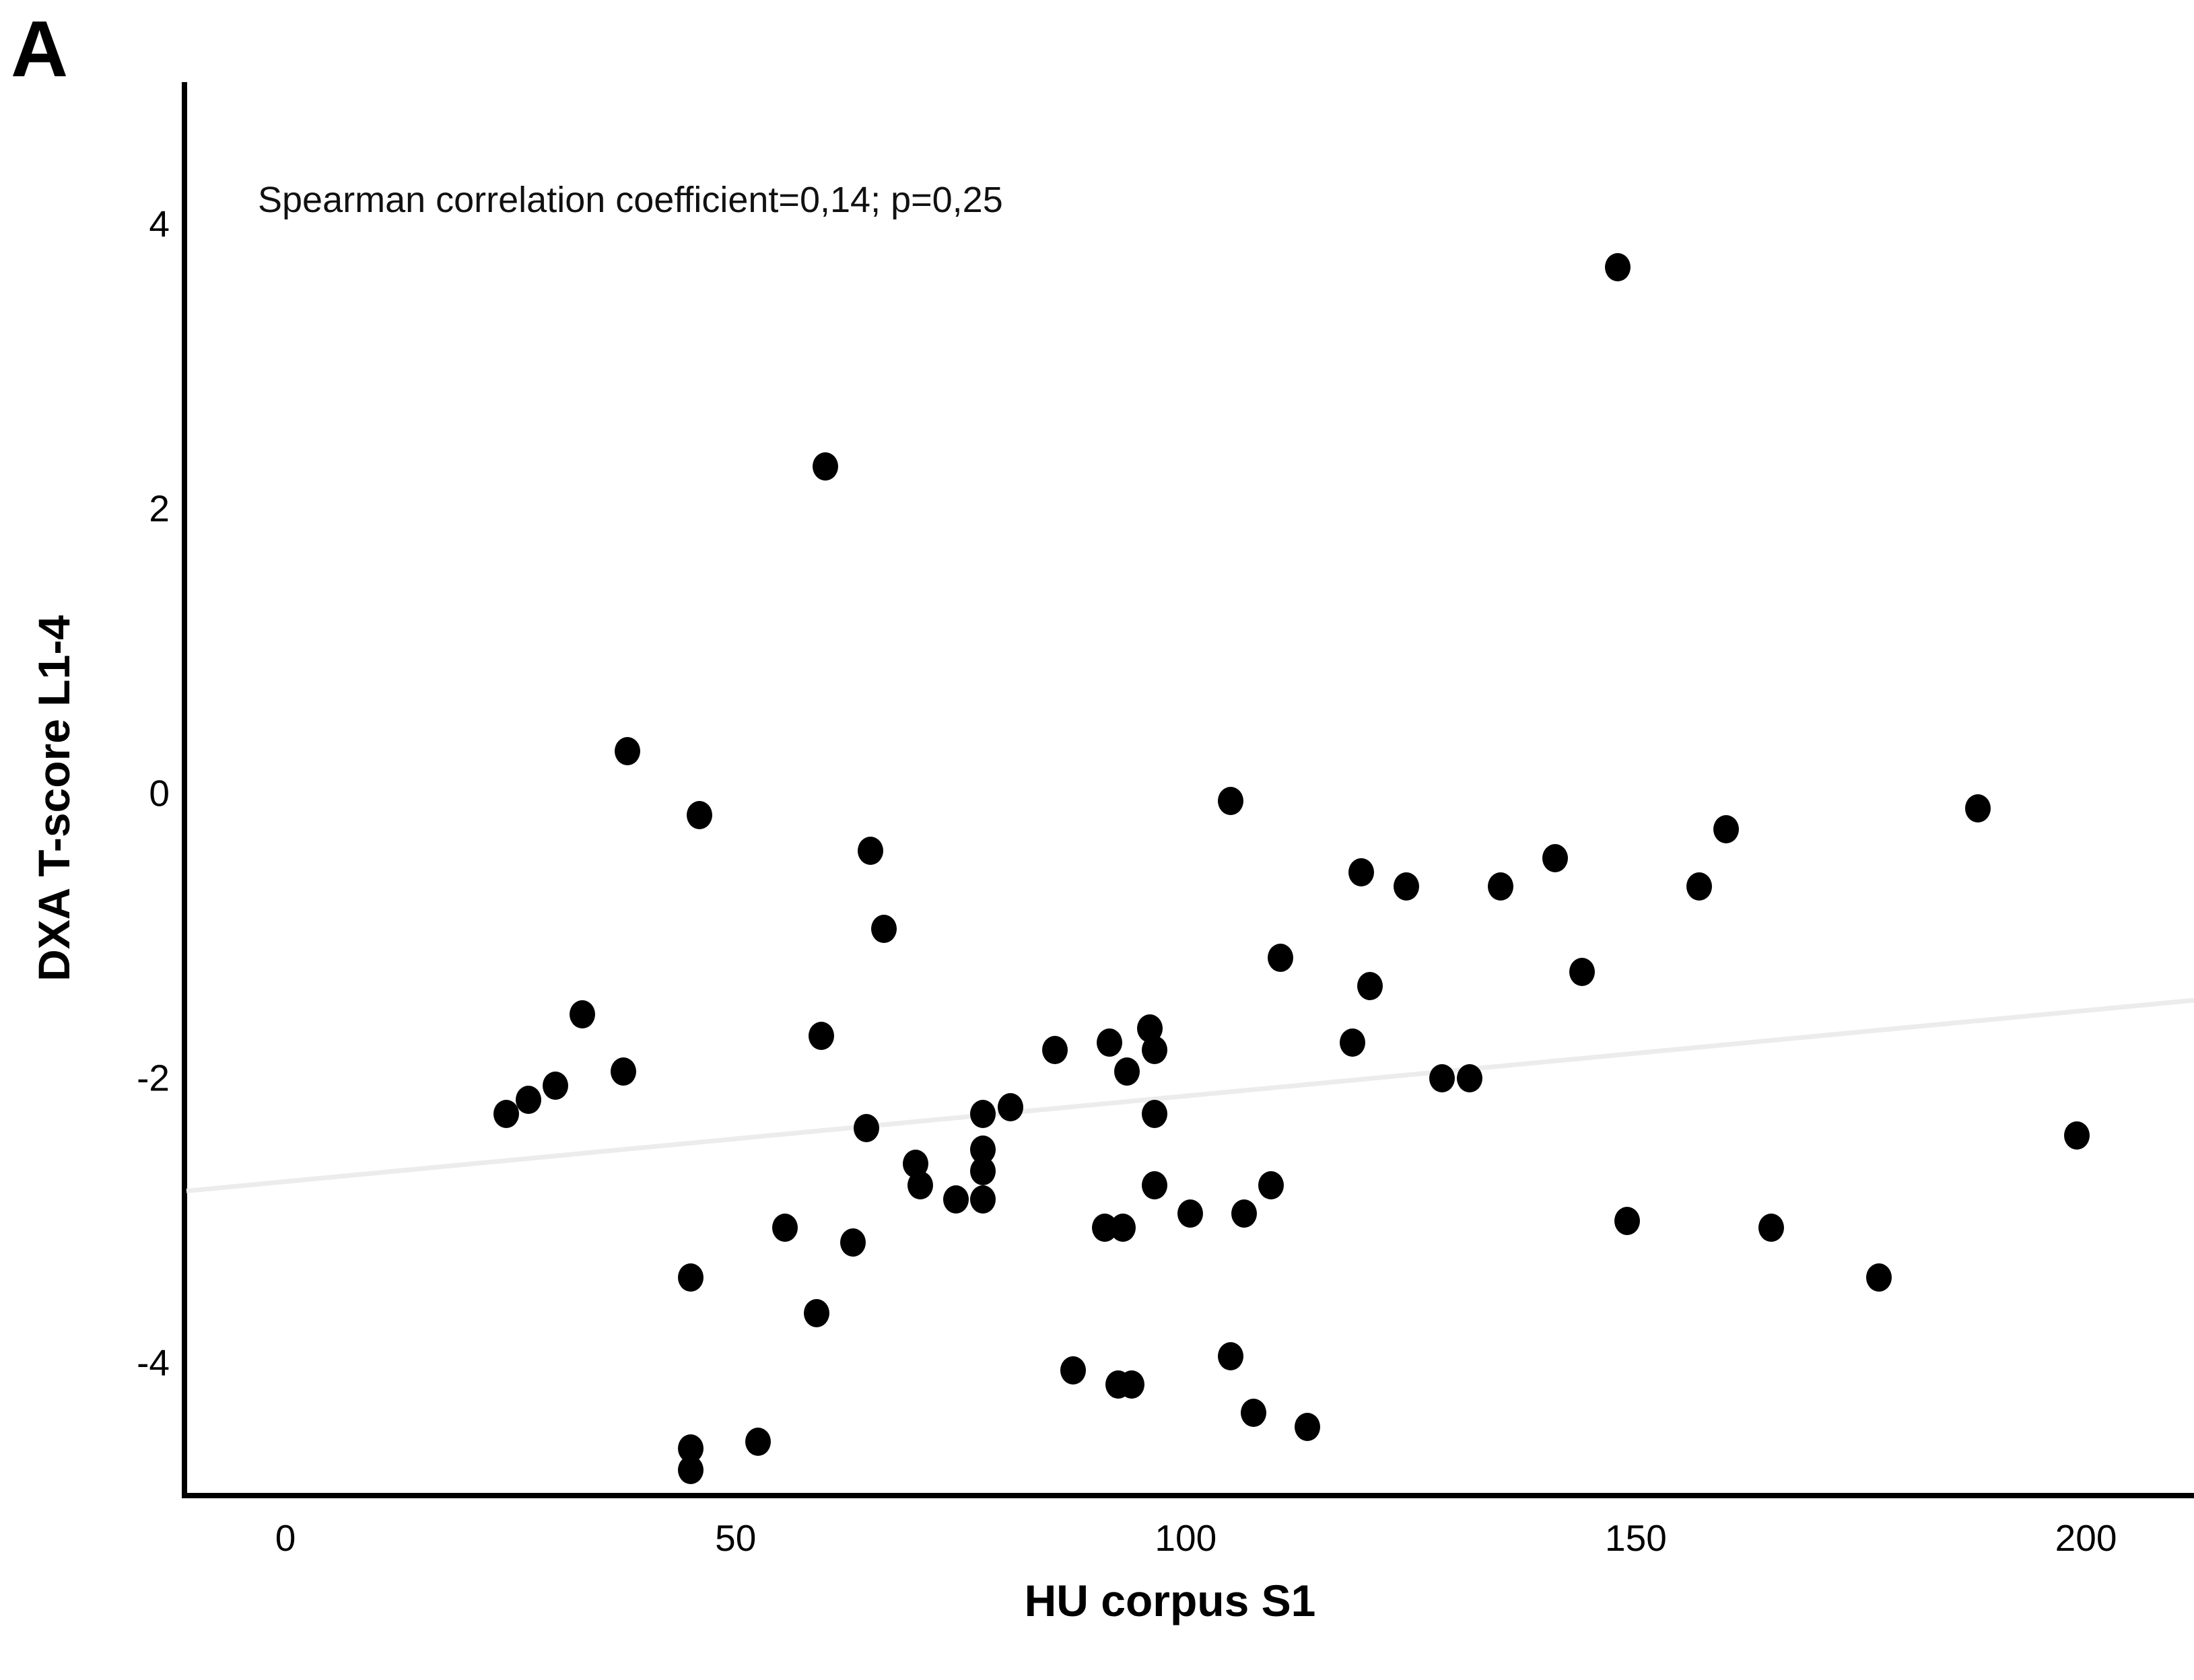 The image size is (2194, 1680). What do you see at coordinates (1170, 1601) in the screenshot?
I see `x-axis-title: HU corpus S1` at bounding box center [1170, 1601].